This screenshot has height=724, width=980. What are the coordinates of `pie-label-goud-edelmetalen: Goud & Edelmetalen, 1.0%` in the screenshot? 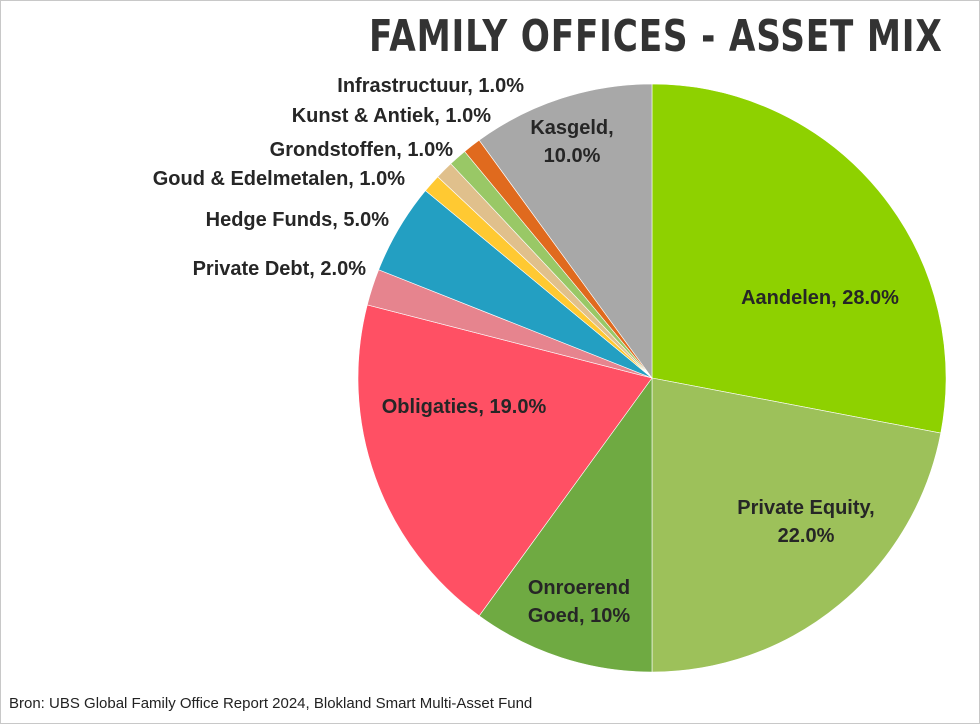 It's located at (279, 179).